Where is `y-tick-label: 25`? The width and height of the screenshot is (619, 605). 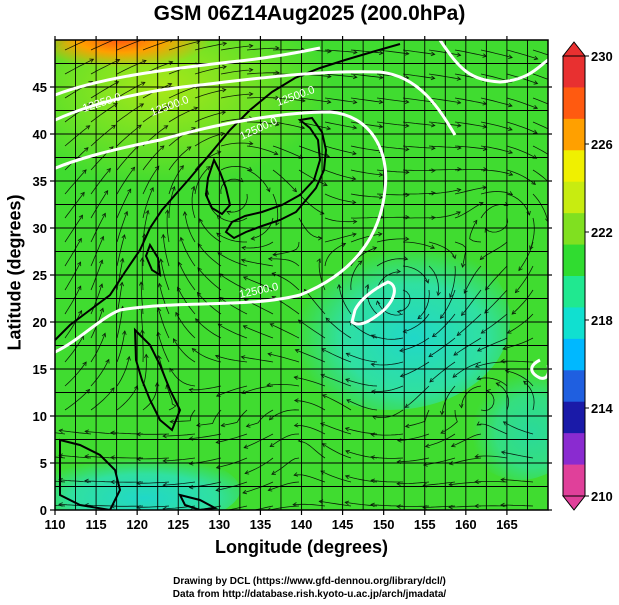
y-tick-label: 25 is located at coordinates (40, 275).